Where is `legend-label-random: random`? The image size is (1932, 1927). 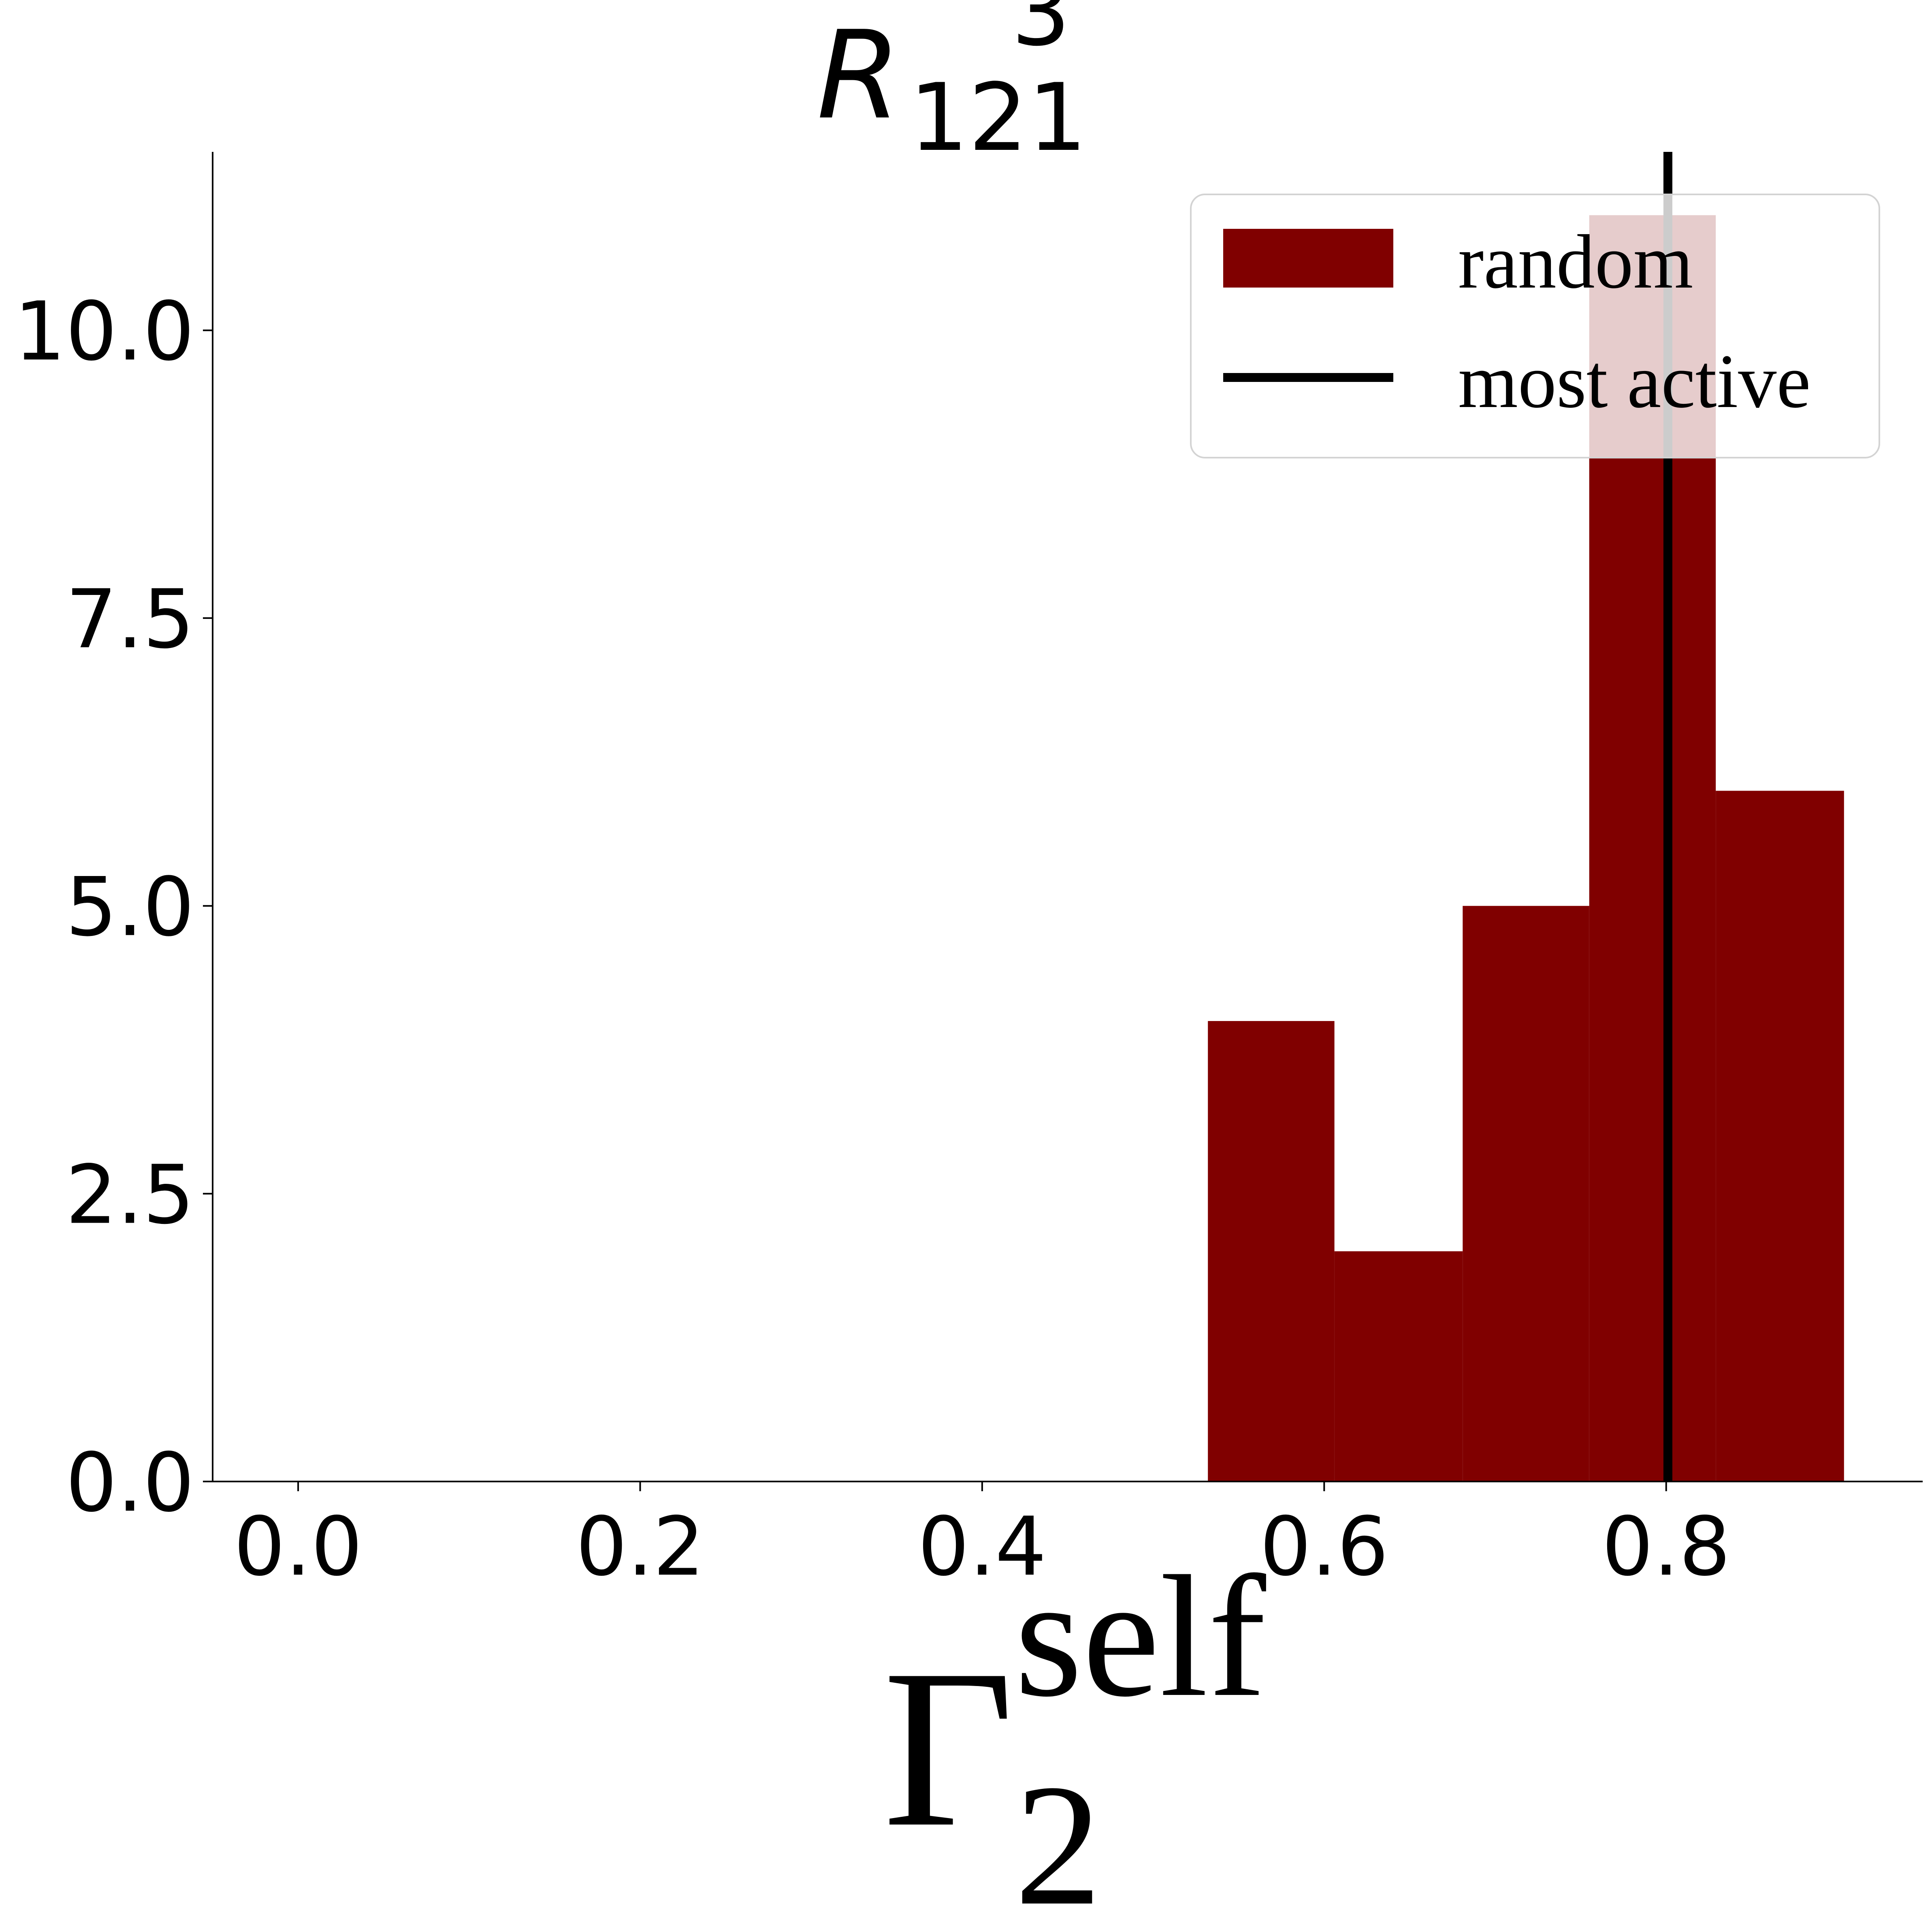 legend-label-random: random is located at coordinates (1575, 262).